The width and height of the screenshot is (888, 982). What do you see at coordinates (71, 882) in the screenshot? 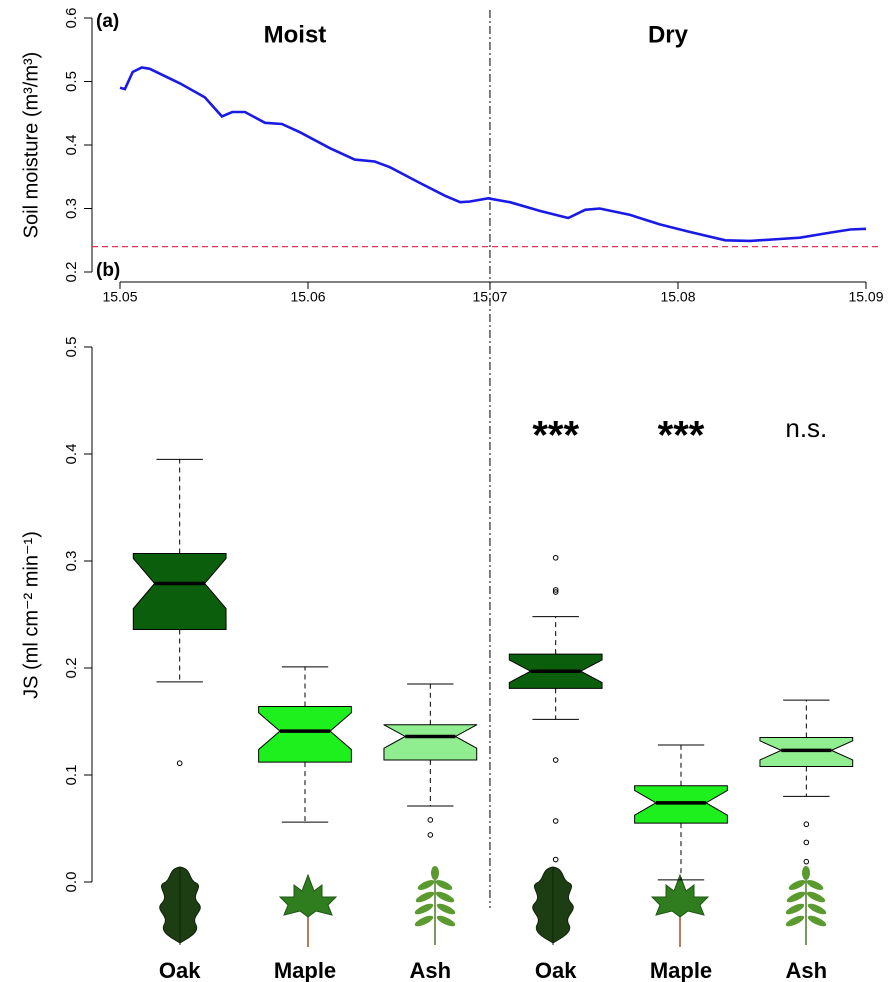
I see `y-tick-label: 0.0` at bounding box center [71, 882].